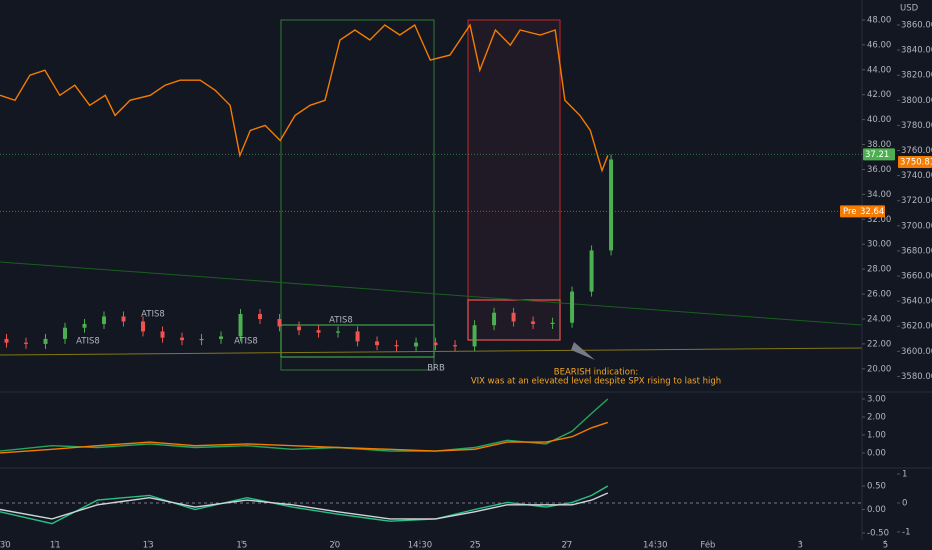  I want to click on y-tick-label: 28.00, so click(879, 270).